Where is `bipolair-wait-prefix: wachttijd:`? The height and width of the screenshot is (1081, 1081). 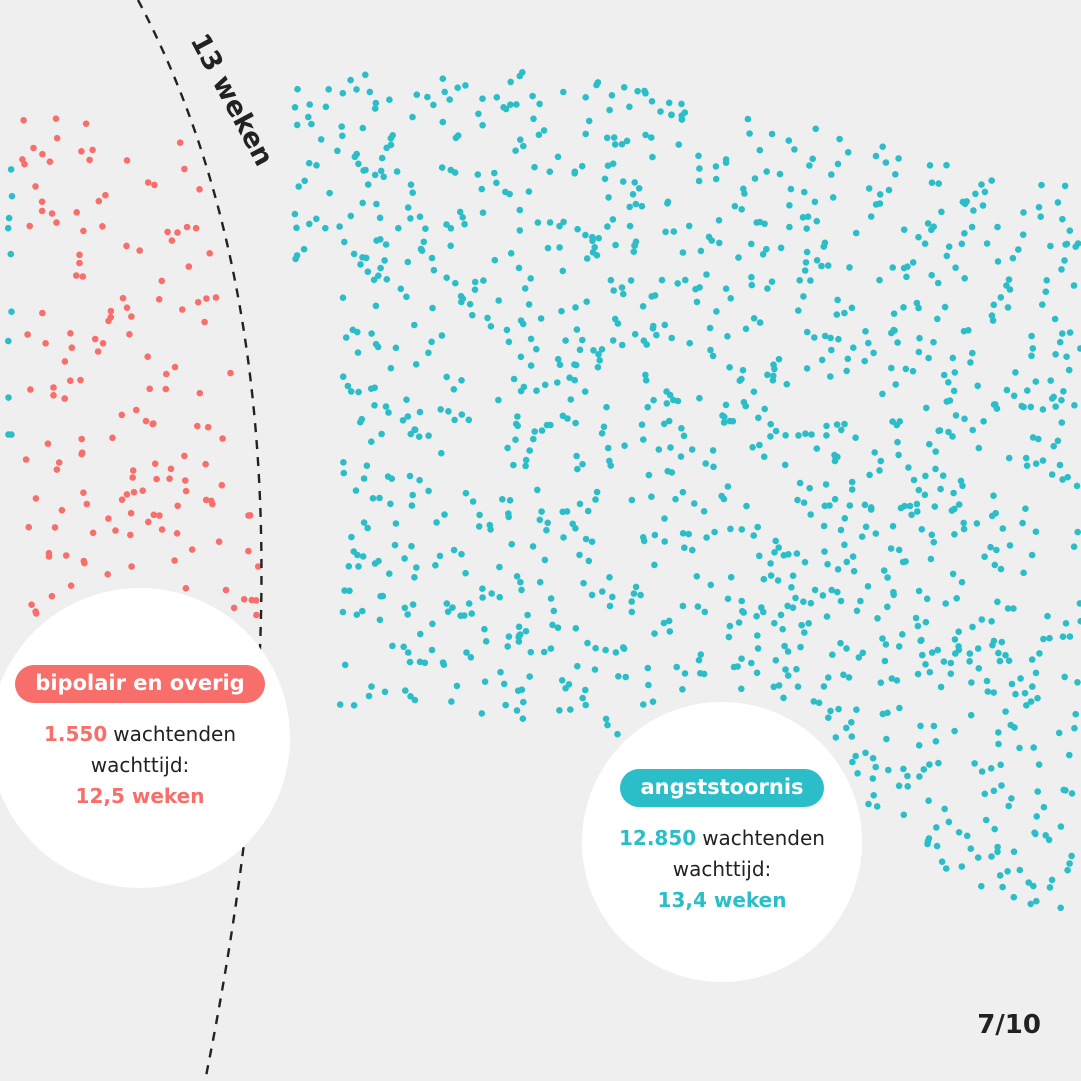 bipolair-wait-prefix: wachttijd: is located at coordinates (140, 764).